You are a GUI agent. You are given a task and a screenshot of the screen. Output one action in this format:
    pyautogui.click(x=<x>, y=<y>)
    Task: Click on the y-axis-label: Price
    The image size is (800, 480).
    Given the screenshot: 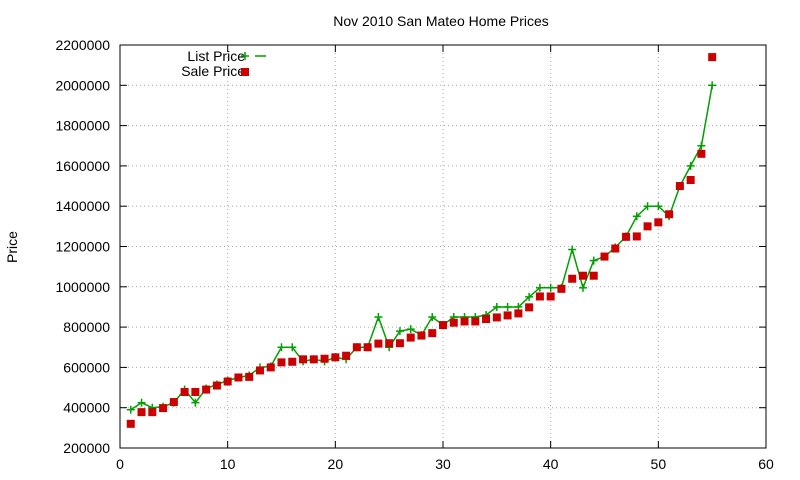 What is the action you would take?
    pyautogui.click(x=12, y=247)
    